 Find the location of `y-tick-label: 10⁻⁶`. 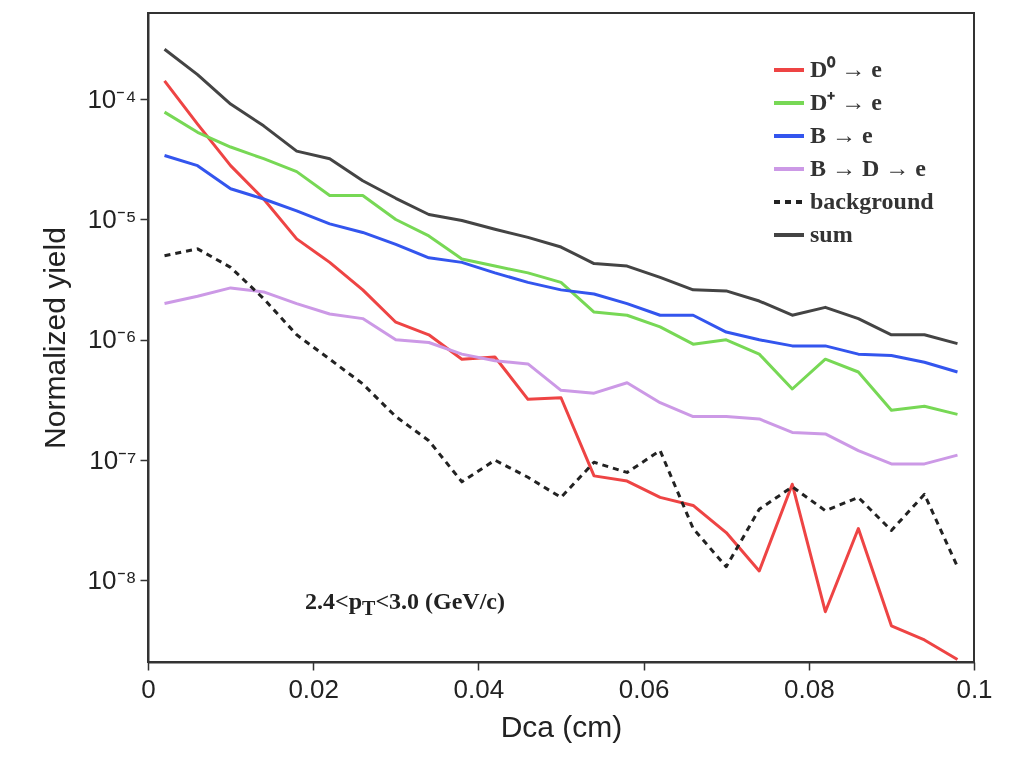

y-tick-label: 10⁻⁶ is located at coordinates (112, 339).